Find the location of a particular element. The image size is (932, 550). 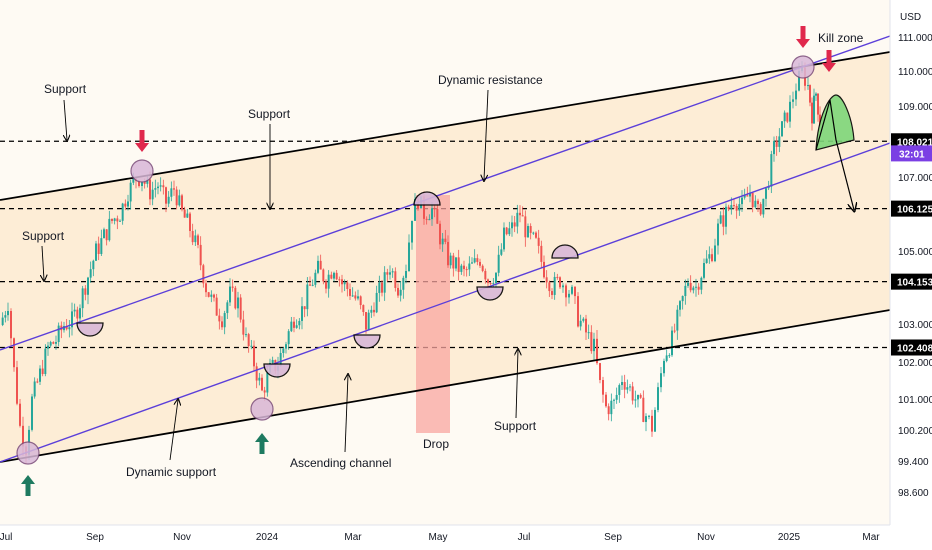

current-price-badge-text: 32:01 is located at coordinates (912, 154).